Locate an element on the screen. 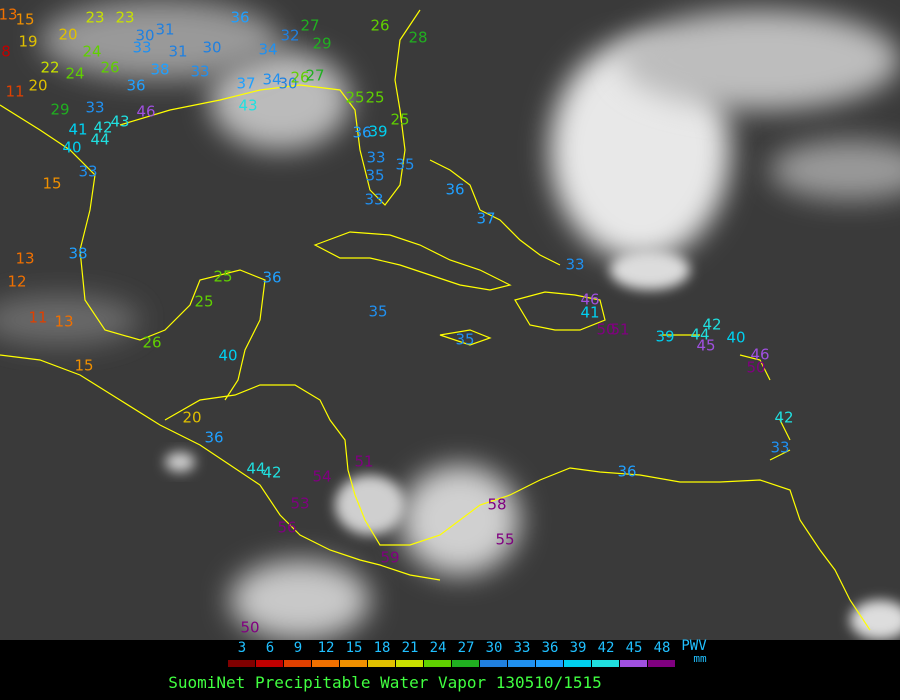 This screenshot has height=700, width=900. legend-label: 27 is located at coordinates (466, 648).